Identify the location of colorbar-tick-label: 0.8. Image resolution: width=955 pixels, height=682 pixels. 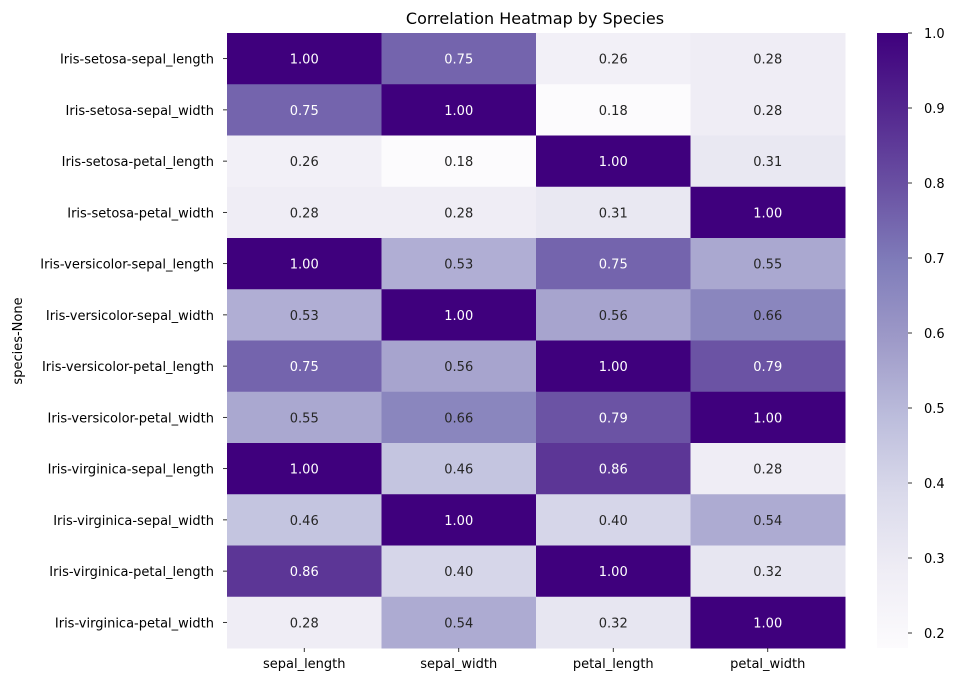
(934, 184).